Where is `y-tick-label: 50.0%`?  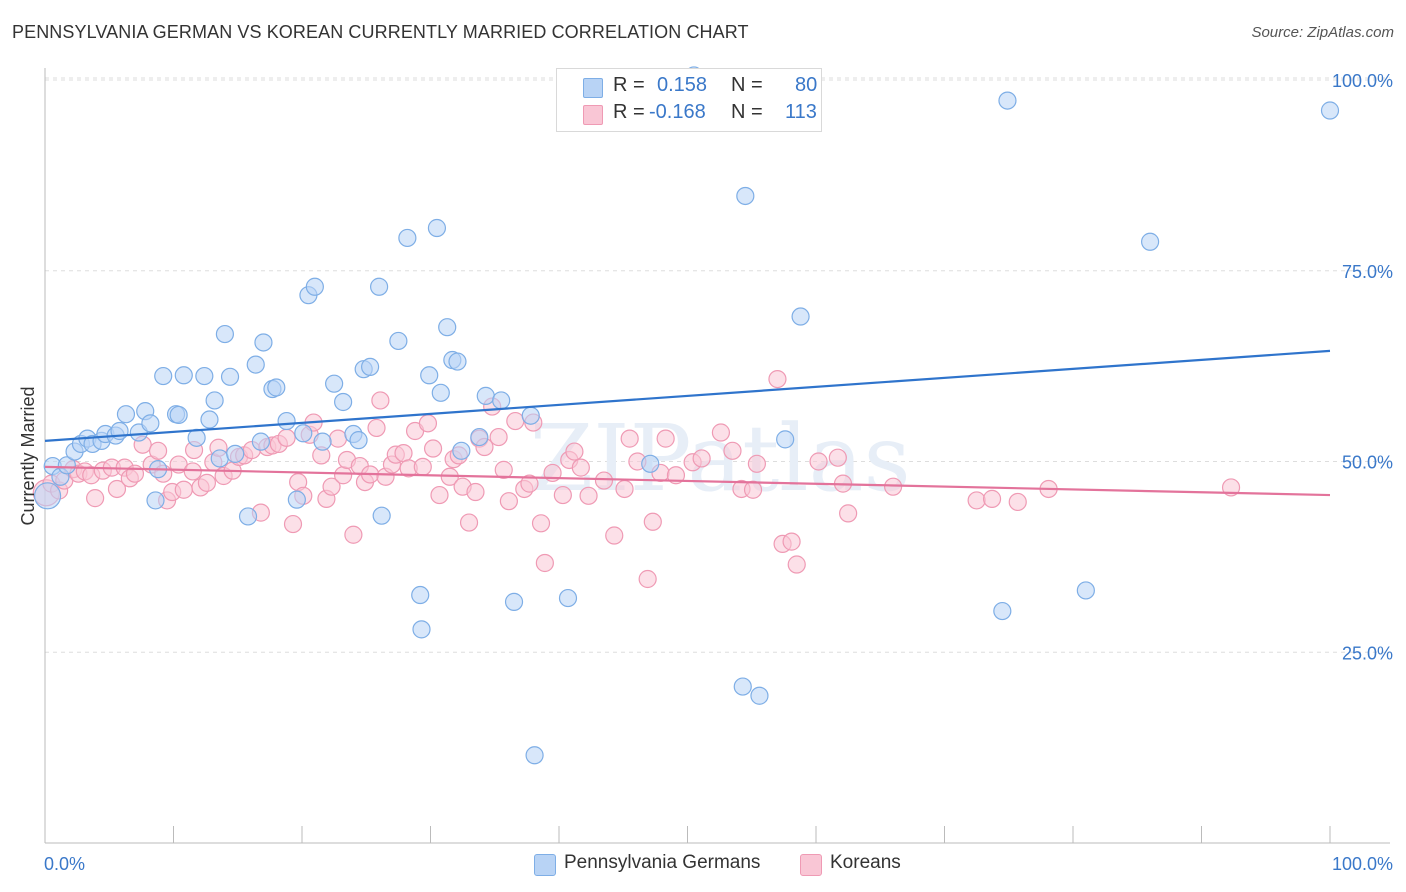 y-tick-label: 50.0% is located at coordinates (1367, 463).